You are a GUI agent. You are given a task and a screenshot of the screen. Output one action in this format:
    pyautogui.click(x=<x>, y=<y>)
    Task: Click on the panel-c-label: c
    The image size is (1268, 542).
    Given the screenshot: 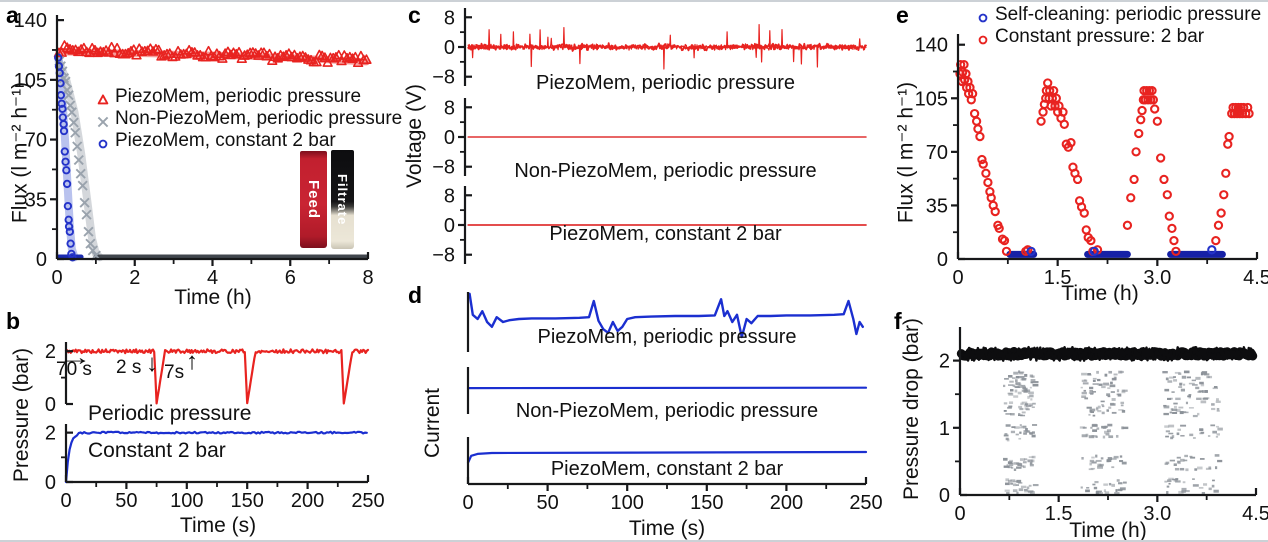 What is the action you would take?
    pyautogui.click(x=414, y=15)
    